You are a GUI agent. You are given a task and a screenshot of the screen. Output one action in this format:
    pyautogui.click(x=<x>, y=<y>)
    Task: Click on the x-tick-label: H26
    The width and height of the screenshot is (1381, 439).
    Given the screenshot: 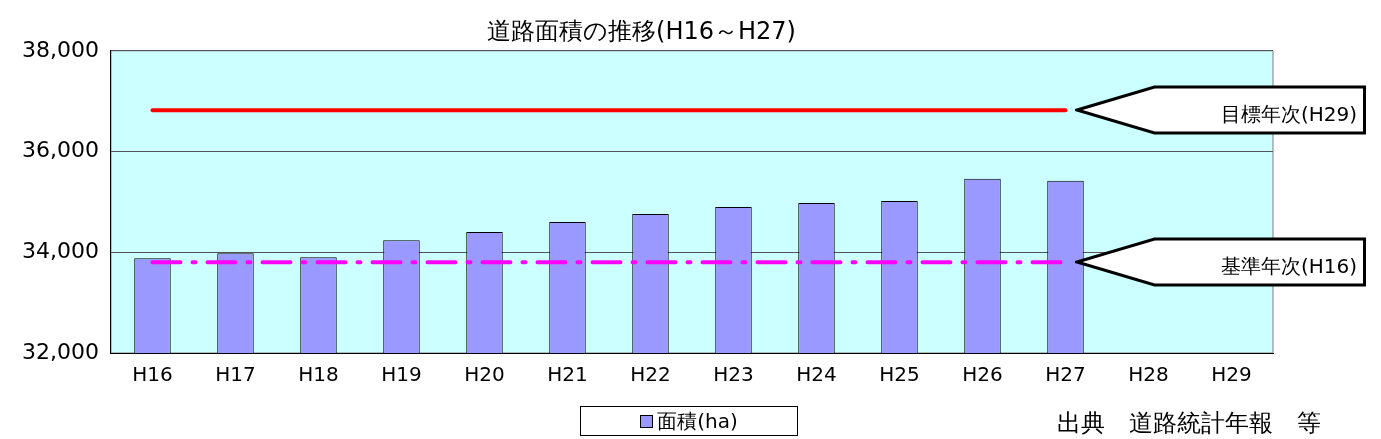 What is the action you would take?
    pyautogui.click(x=982, y=374)
    